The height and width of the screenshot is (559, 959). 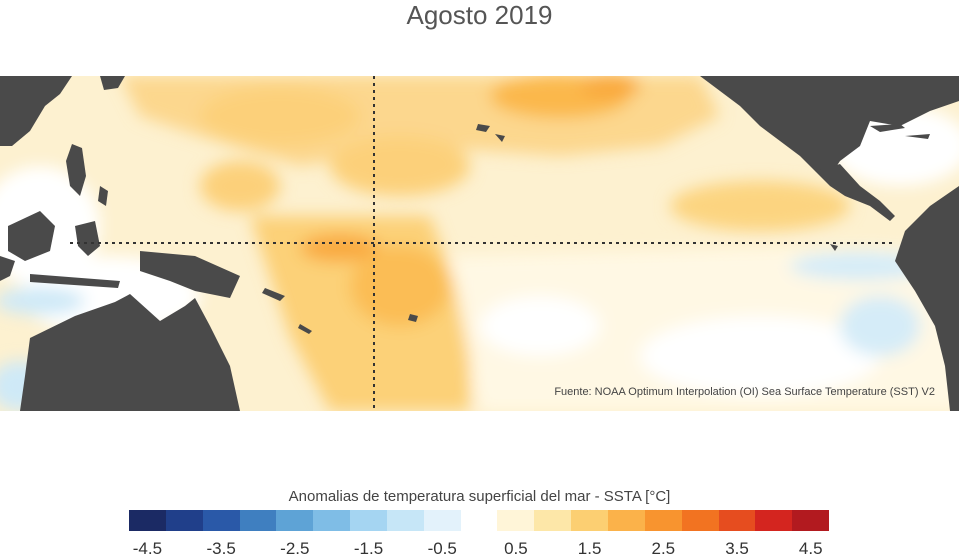 I want to click on map-title: Agosto 2019, so click(x=479, y=15).